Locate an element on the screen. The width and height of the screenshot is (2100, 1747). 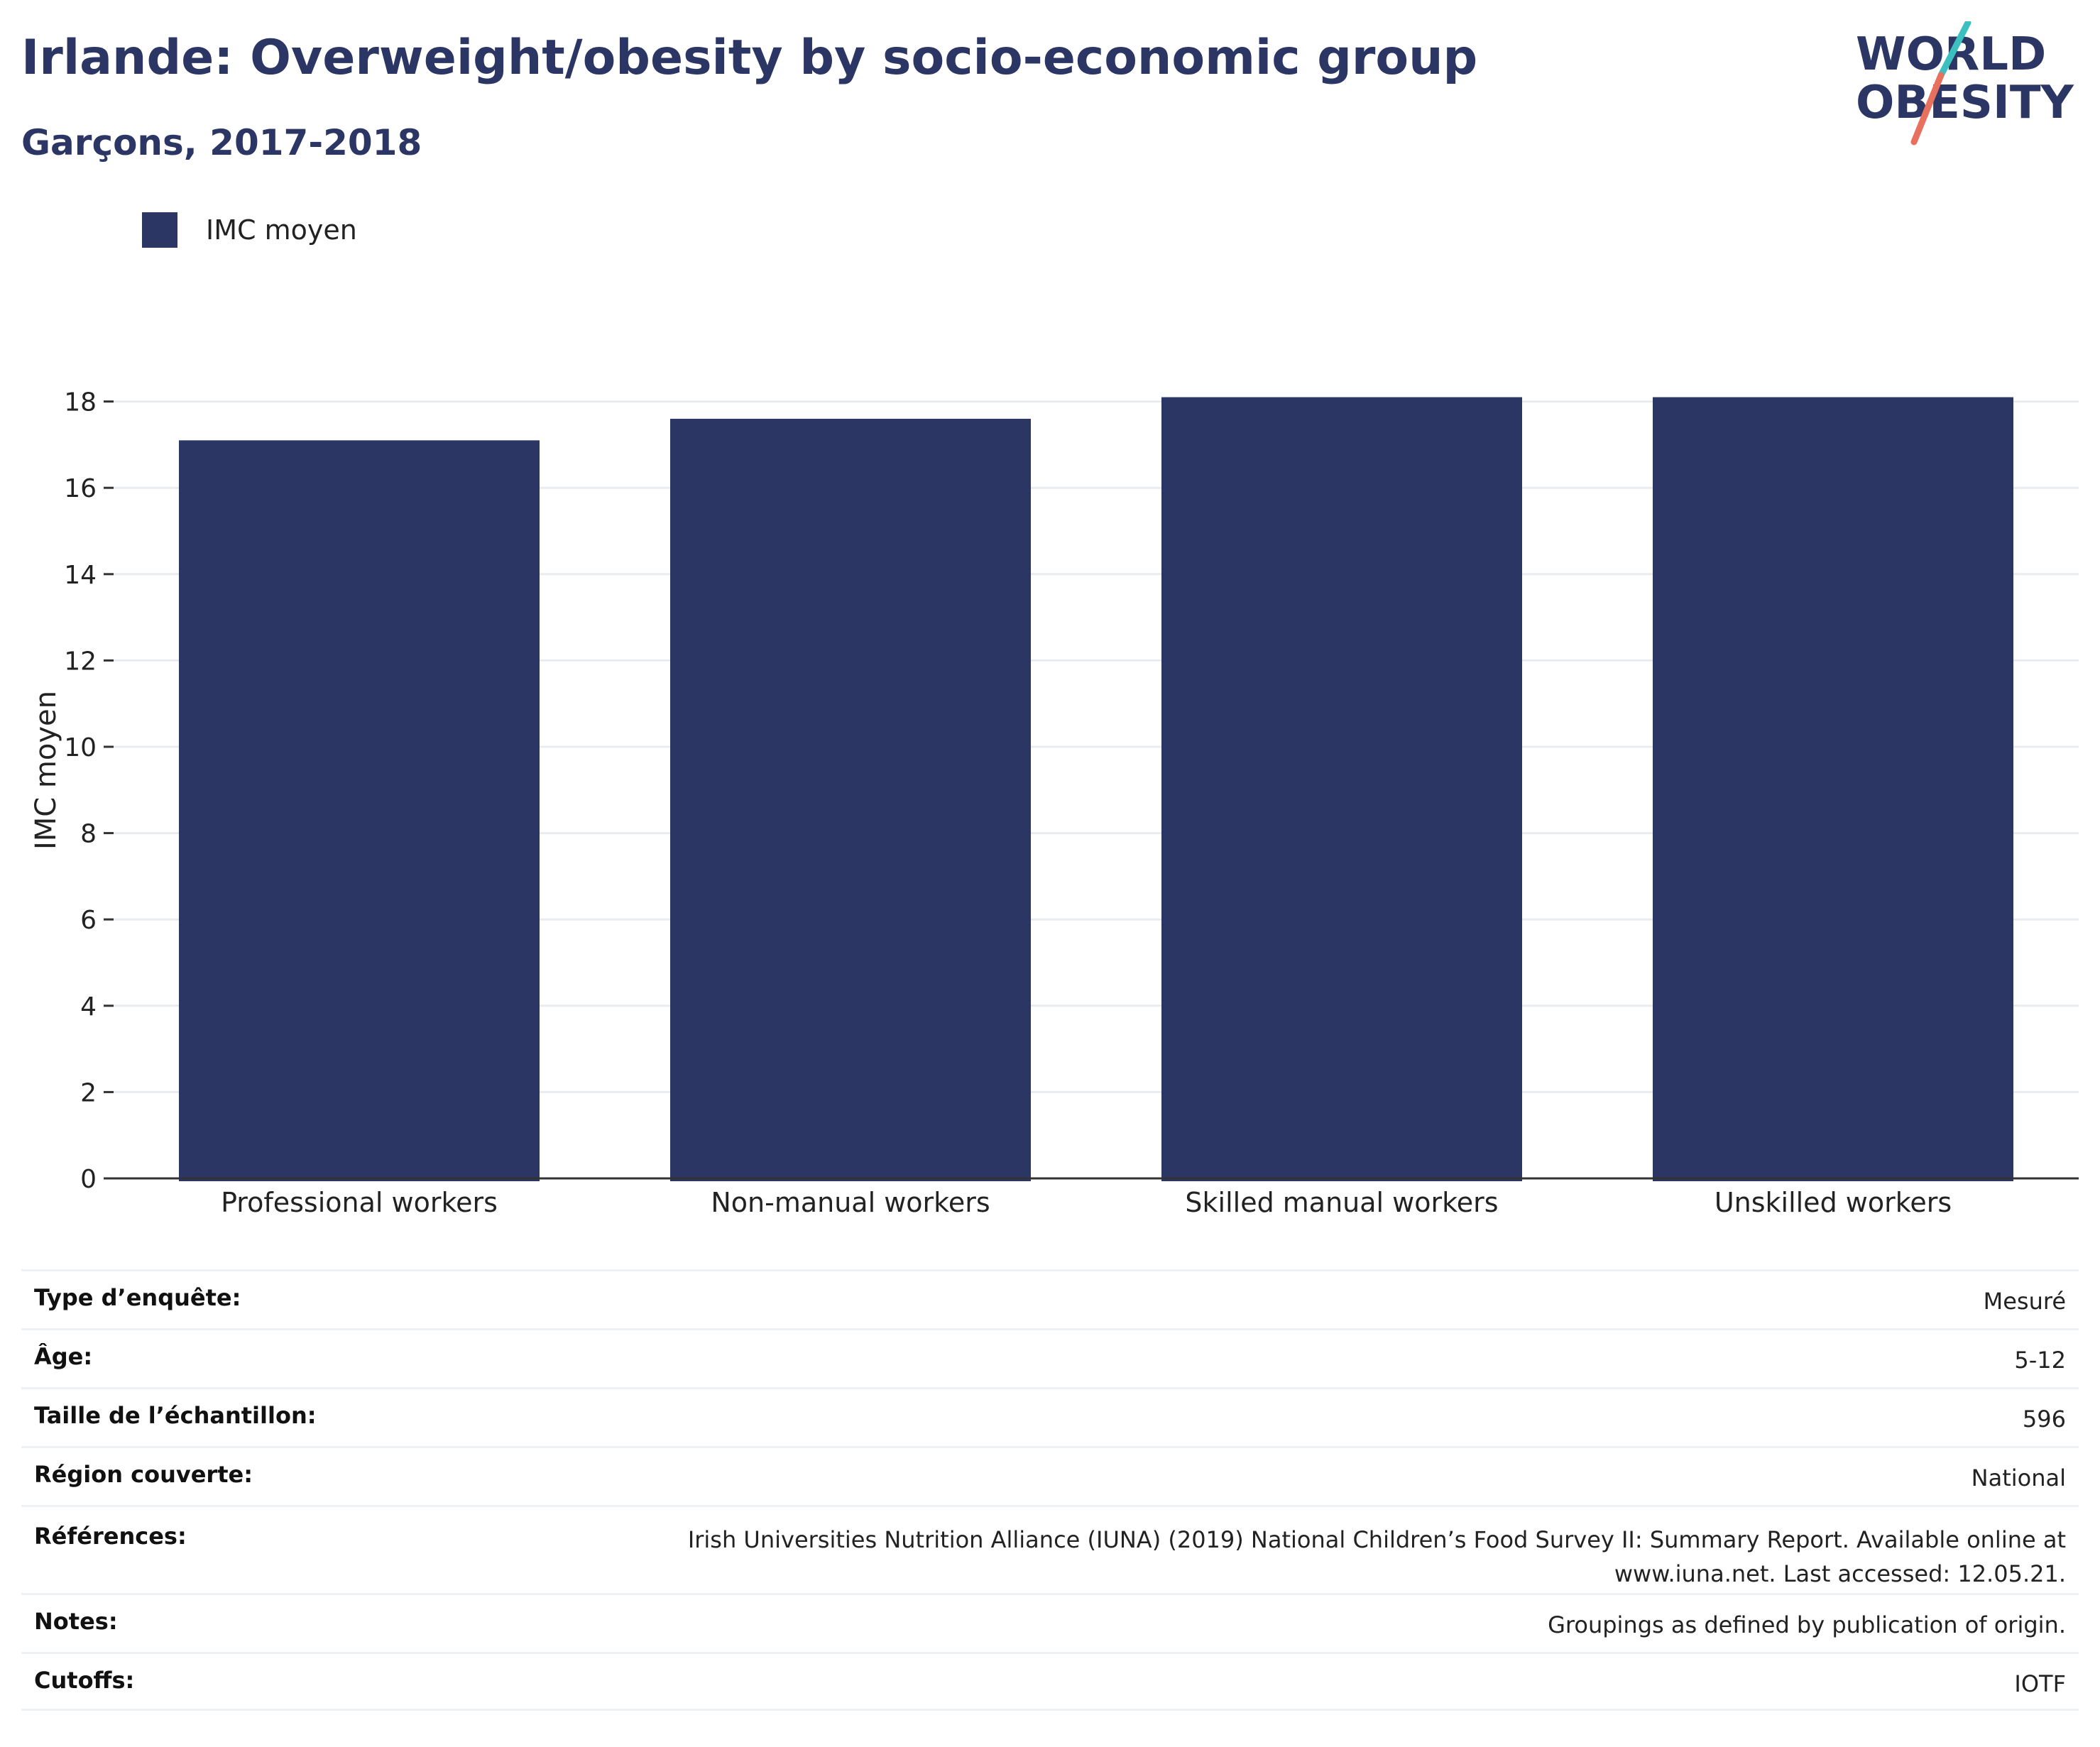
details-row: Région couverte: National is located at coordinates (1050, 1475).